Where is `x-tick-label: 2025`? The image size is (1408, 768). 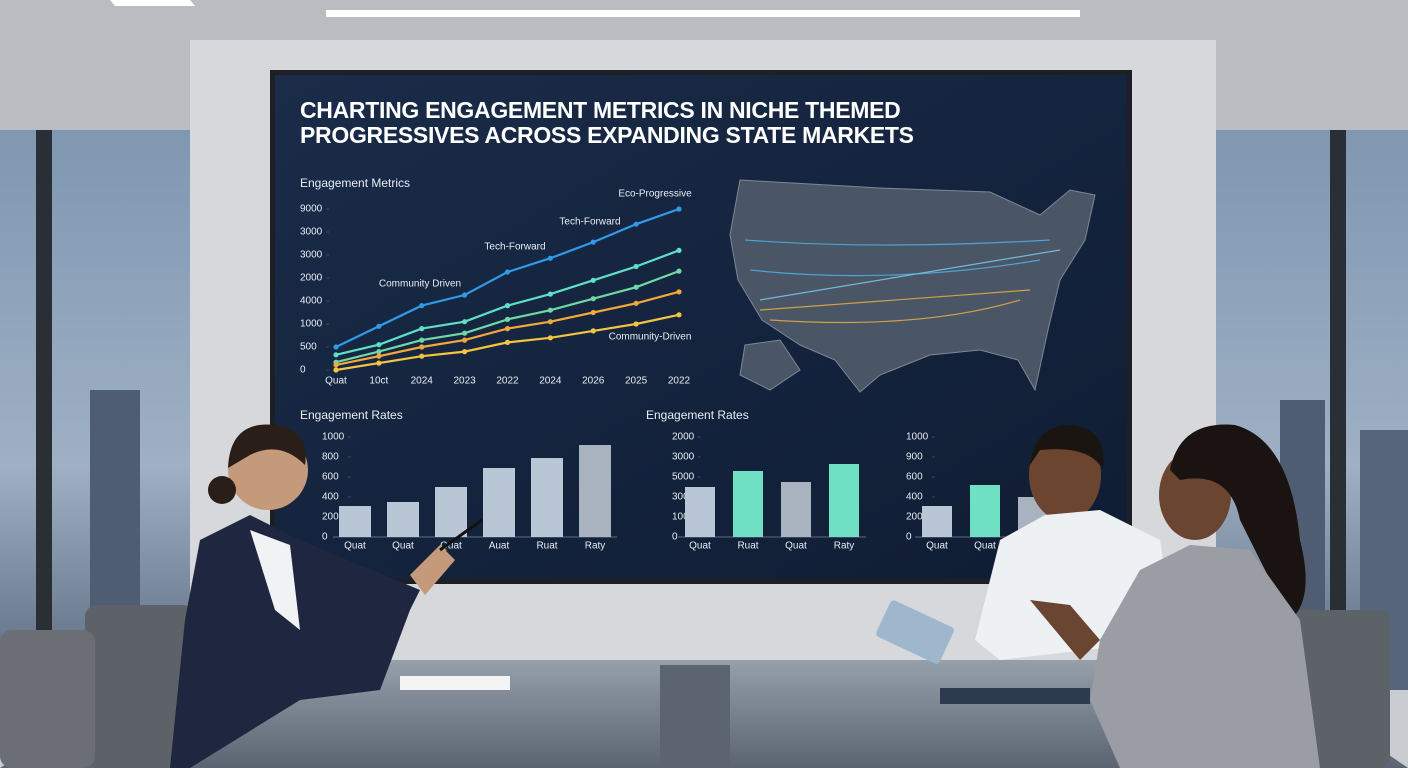
x-tick-label: 2025 is located at coordinates (636, 381).